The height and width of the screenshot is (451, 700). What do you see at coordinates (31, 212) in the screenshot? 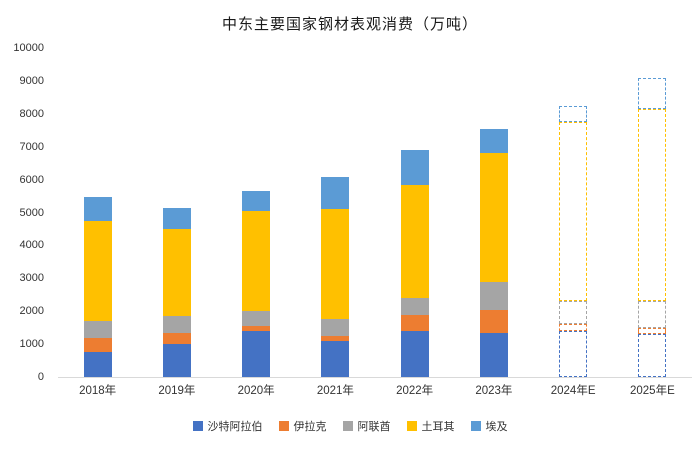
I see `y-tick-label: 5000` at bounding box center [31, 212].